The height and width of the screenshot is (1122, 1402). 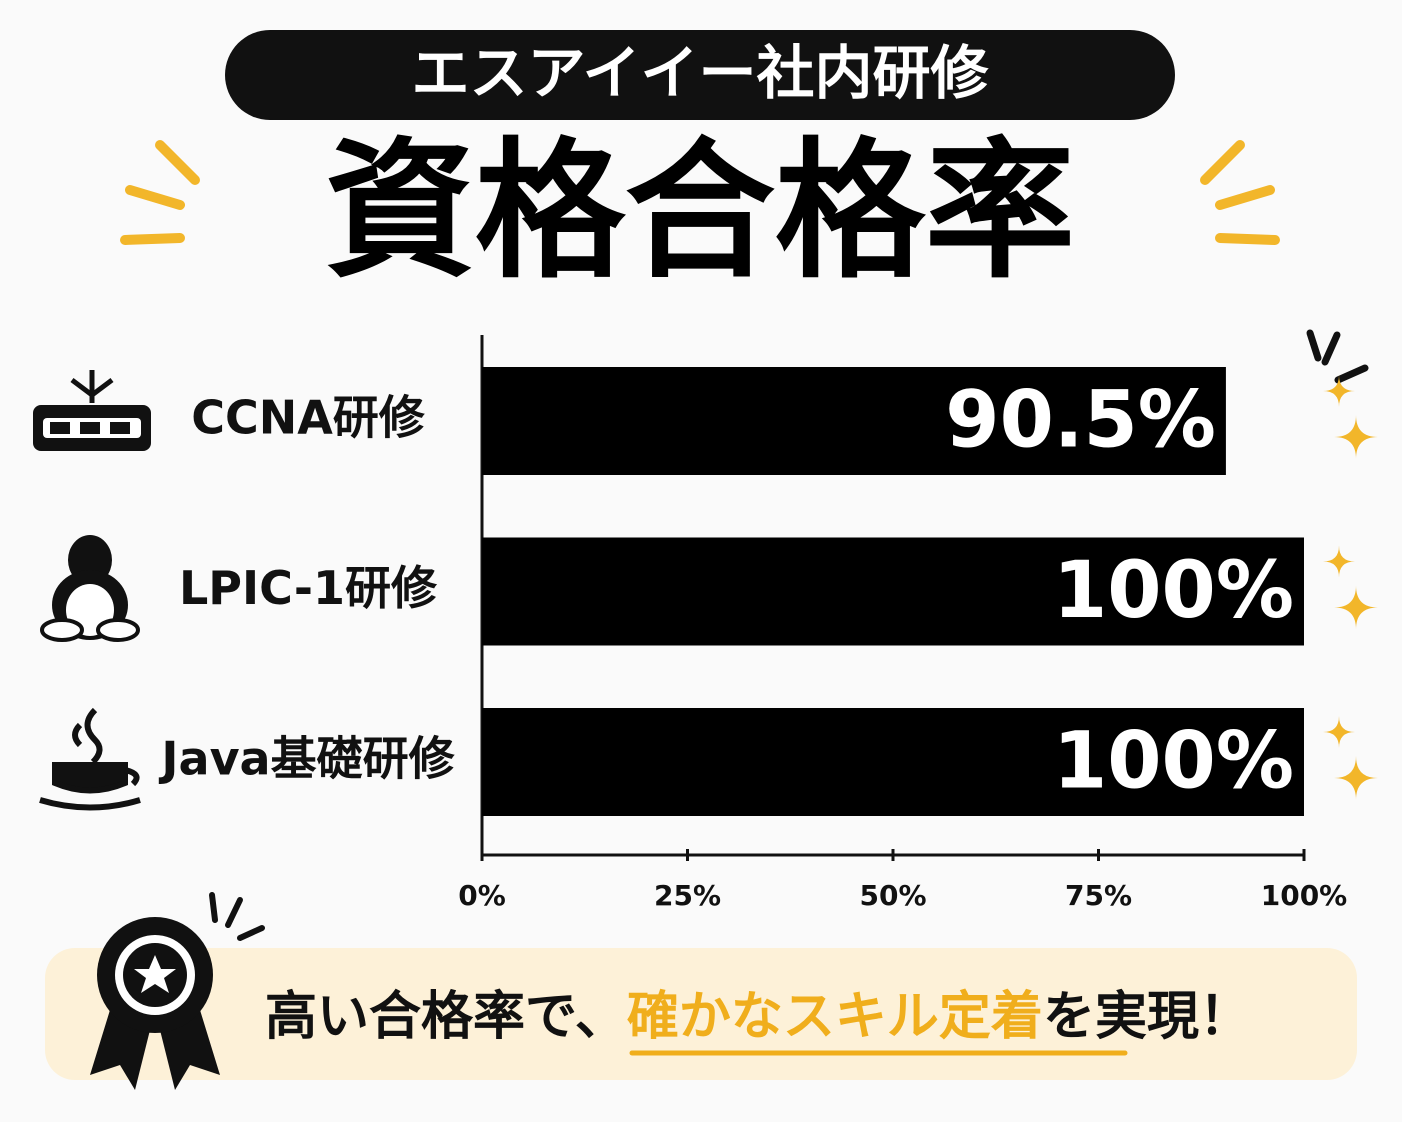 I want to click on penguin-icon, so click(x=90, y=588).